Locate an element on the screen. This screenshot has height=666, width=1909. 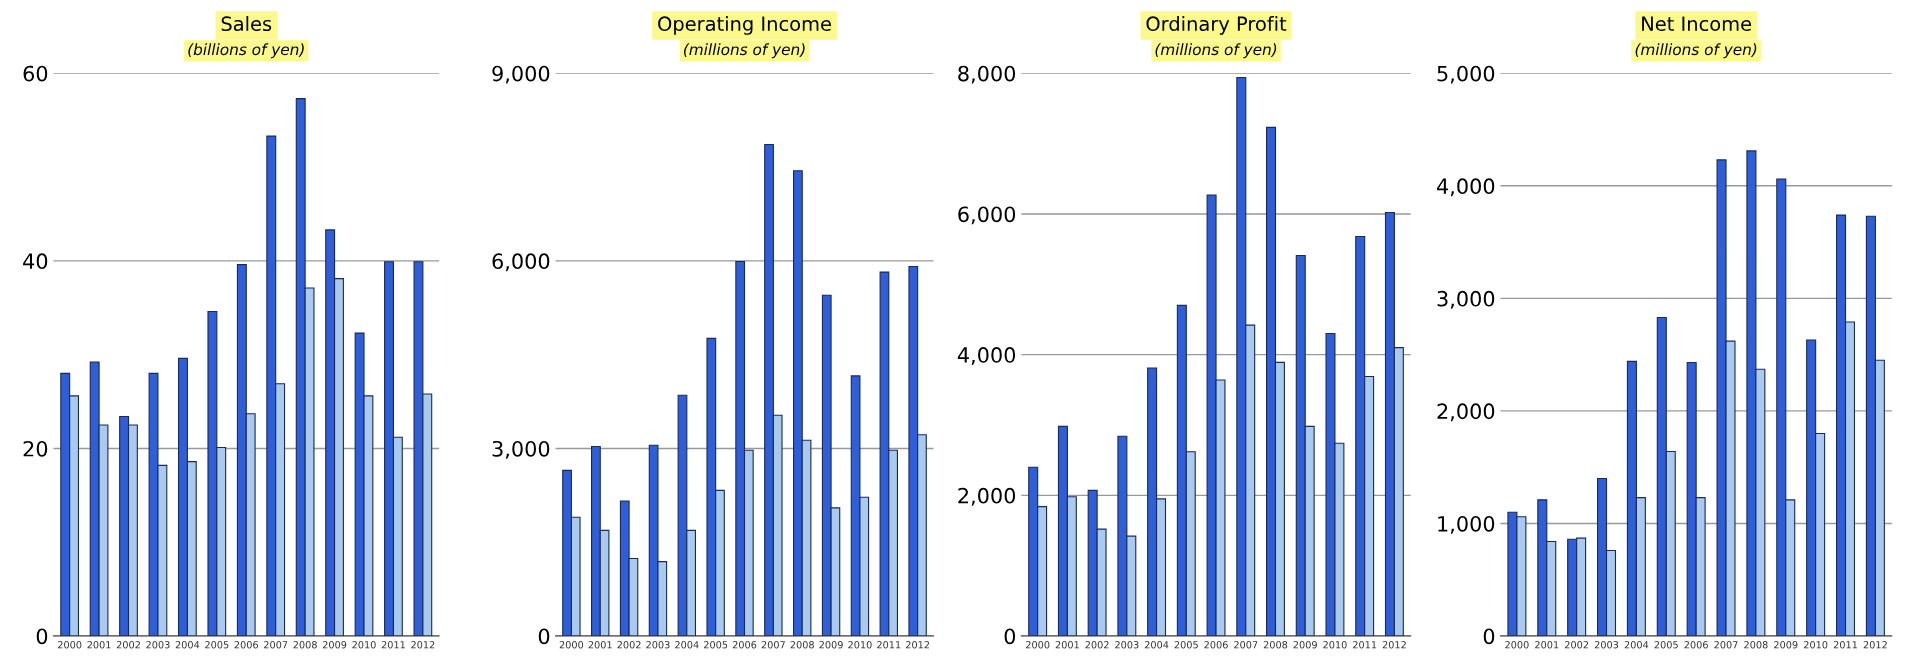
chart-subtitle: (billions of yen) is located at coordinates (246, 51).